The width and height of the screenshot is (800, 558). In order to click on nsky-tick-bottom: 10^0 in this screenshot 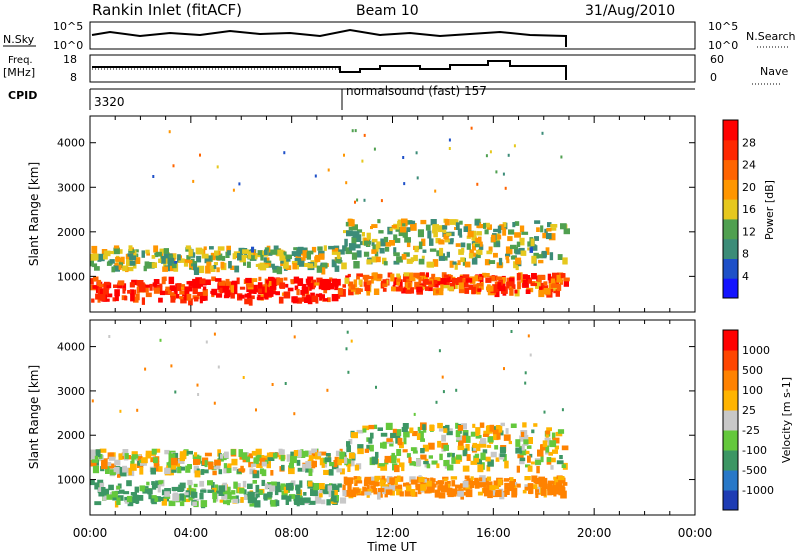, I will do `click(68, 45)`.